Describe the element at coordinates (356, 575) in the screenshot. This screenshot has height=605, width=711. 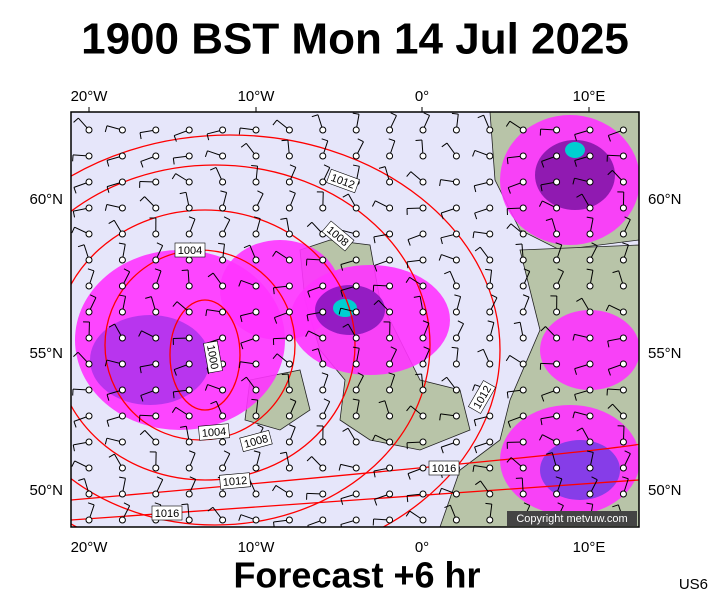
I see `footer: Forecast +6 hr` at that location.